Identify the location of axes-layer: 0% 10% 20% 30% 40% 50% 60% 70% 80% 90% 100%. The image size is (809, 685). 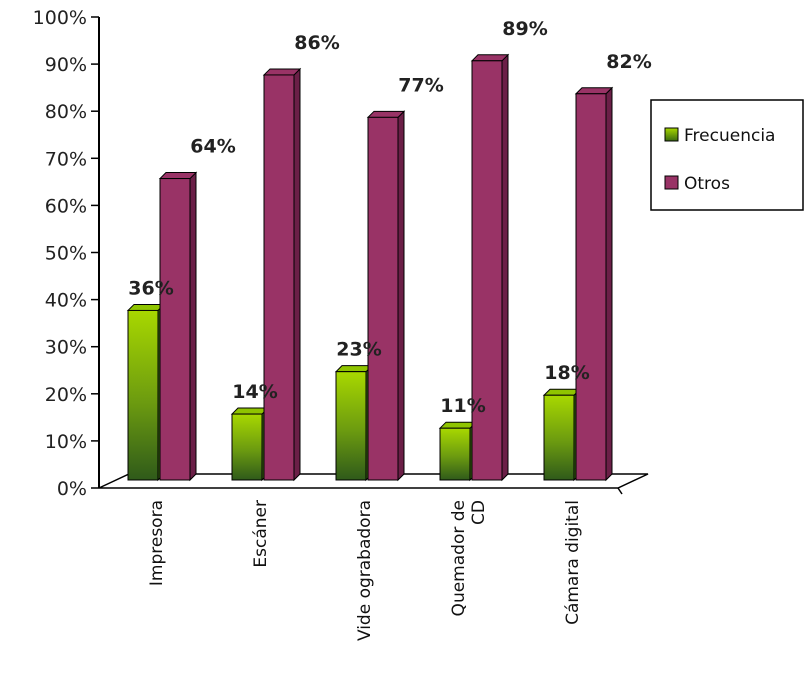
(66, 253).